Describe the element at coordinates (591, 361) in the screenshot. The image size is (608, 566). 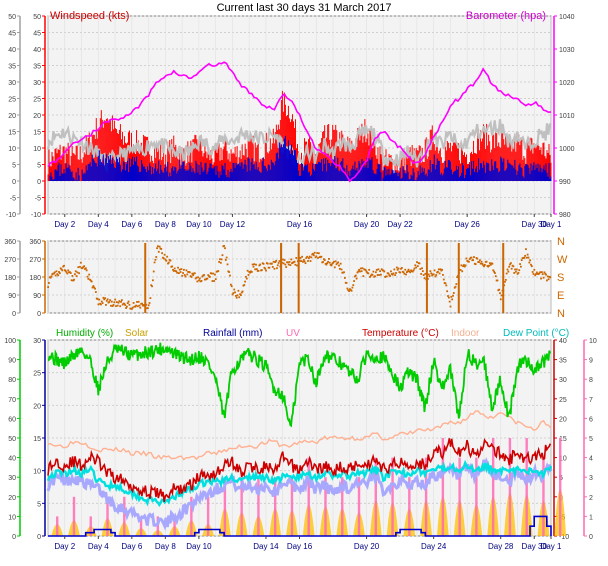
I see `uv-y-tick-label: 9` at that location.